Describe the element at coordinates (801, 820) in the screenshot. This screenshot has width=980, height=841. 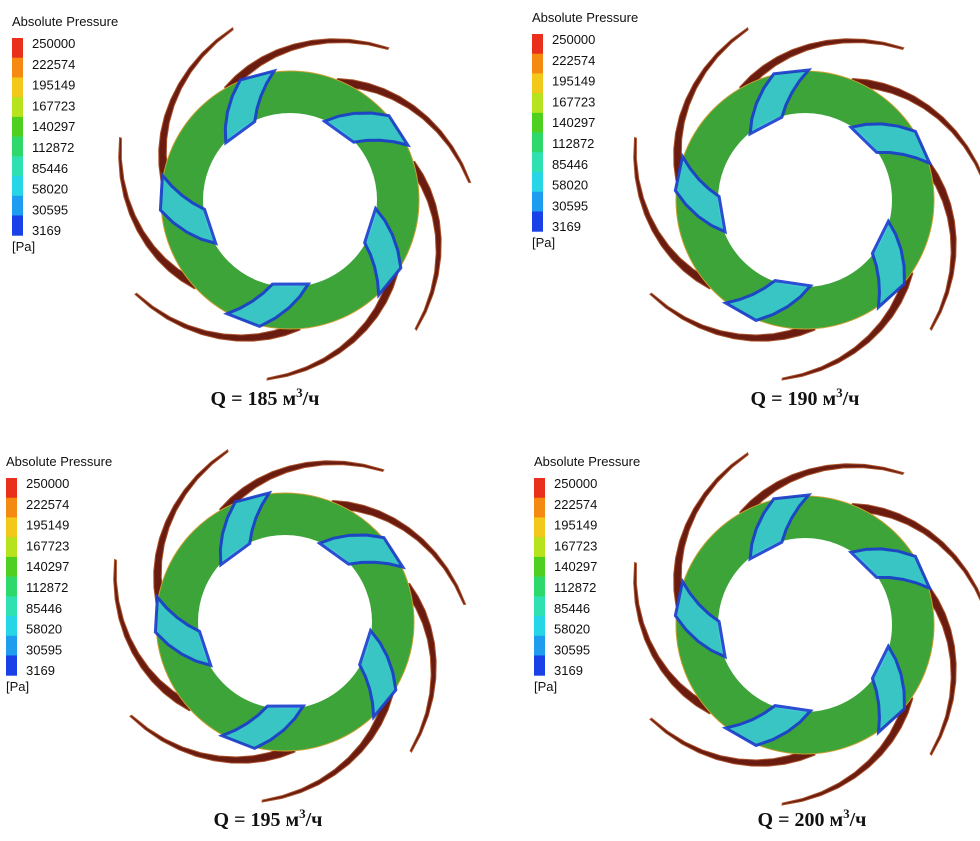
I see `caption-text: Q = 200 м` at that location.